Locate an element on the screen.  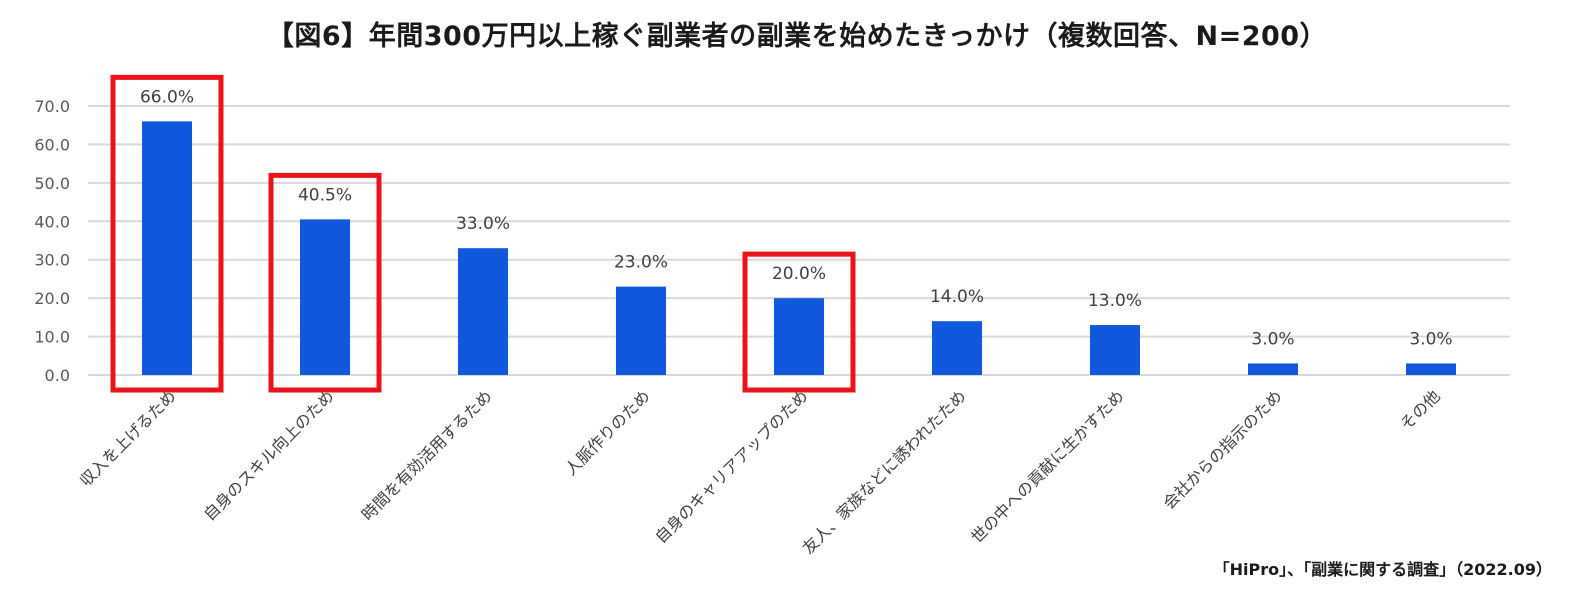
category-label: 人脈作りのため is located at coordinates (607, 432).